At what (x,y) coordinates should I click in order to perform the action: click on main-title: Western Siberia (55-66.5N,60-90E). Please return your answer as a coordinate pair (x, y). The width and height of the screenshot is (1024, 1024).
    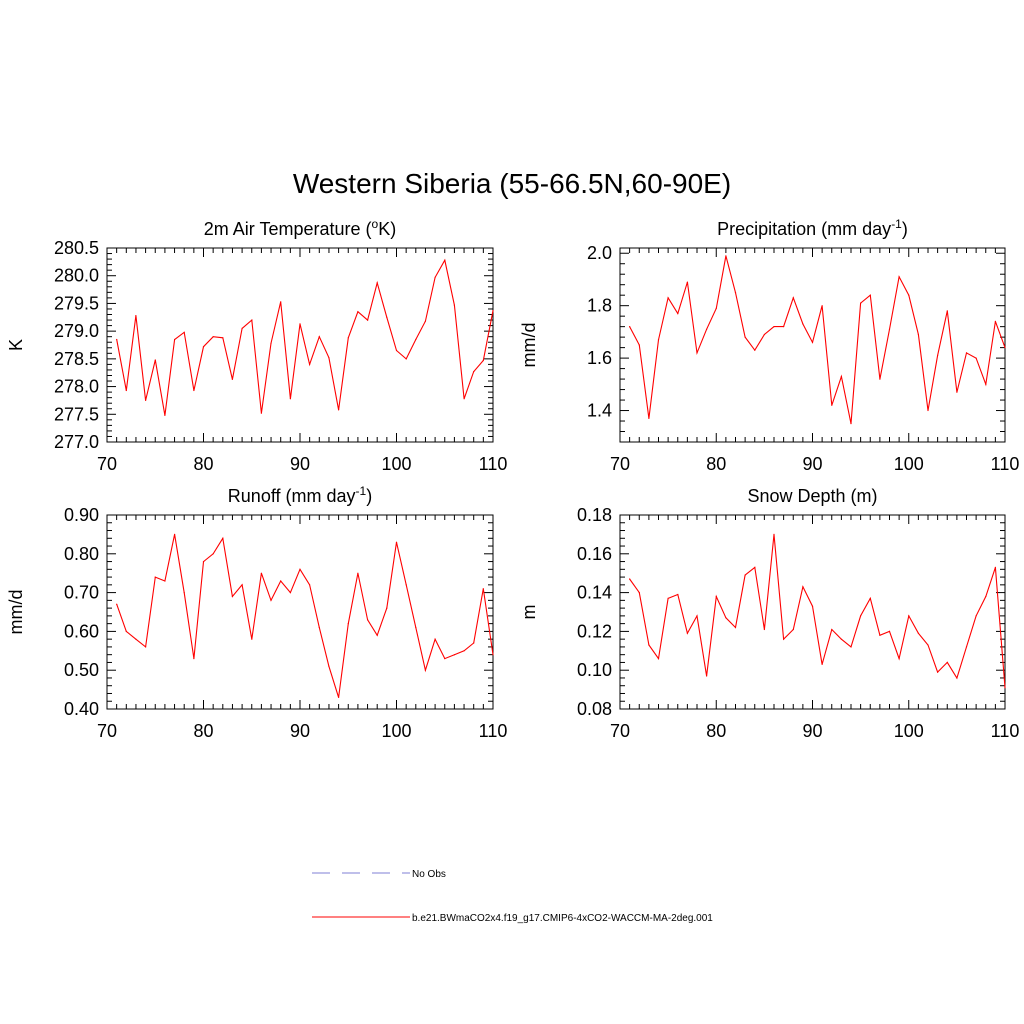
    Looking at the image, I should click on (512, 183).